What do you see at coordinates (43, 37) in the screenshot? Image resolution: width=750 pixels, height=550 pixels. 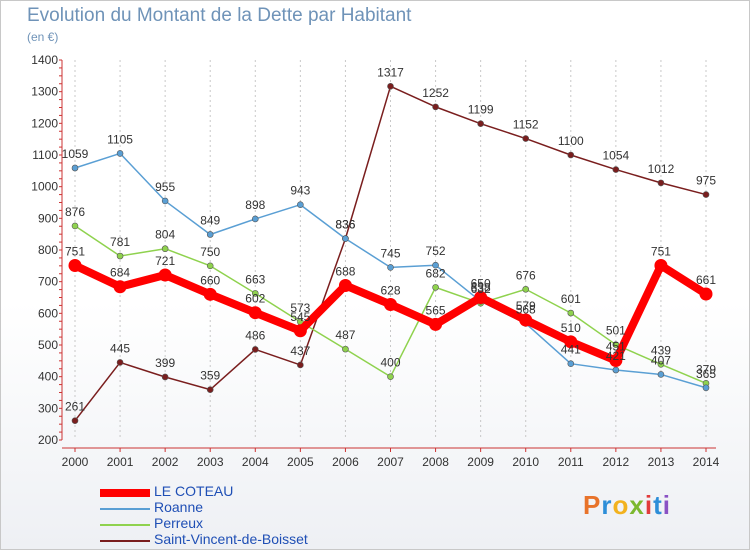 I see `chart-unit: (en €)` at bounding box center [43, 37].